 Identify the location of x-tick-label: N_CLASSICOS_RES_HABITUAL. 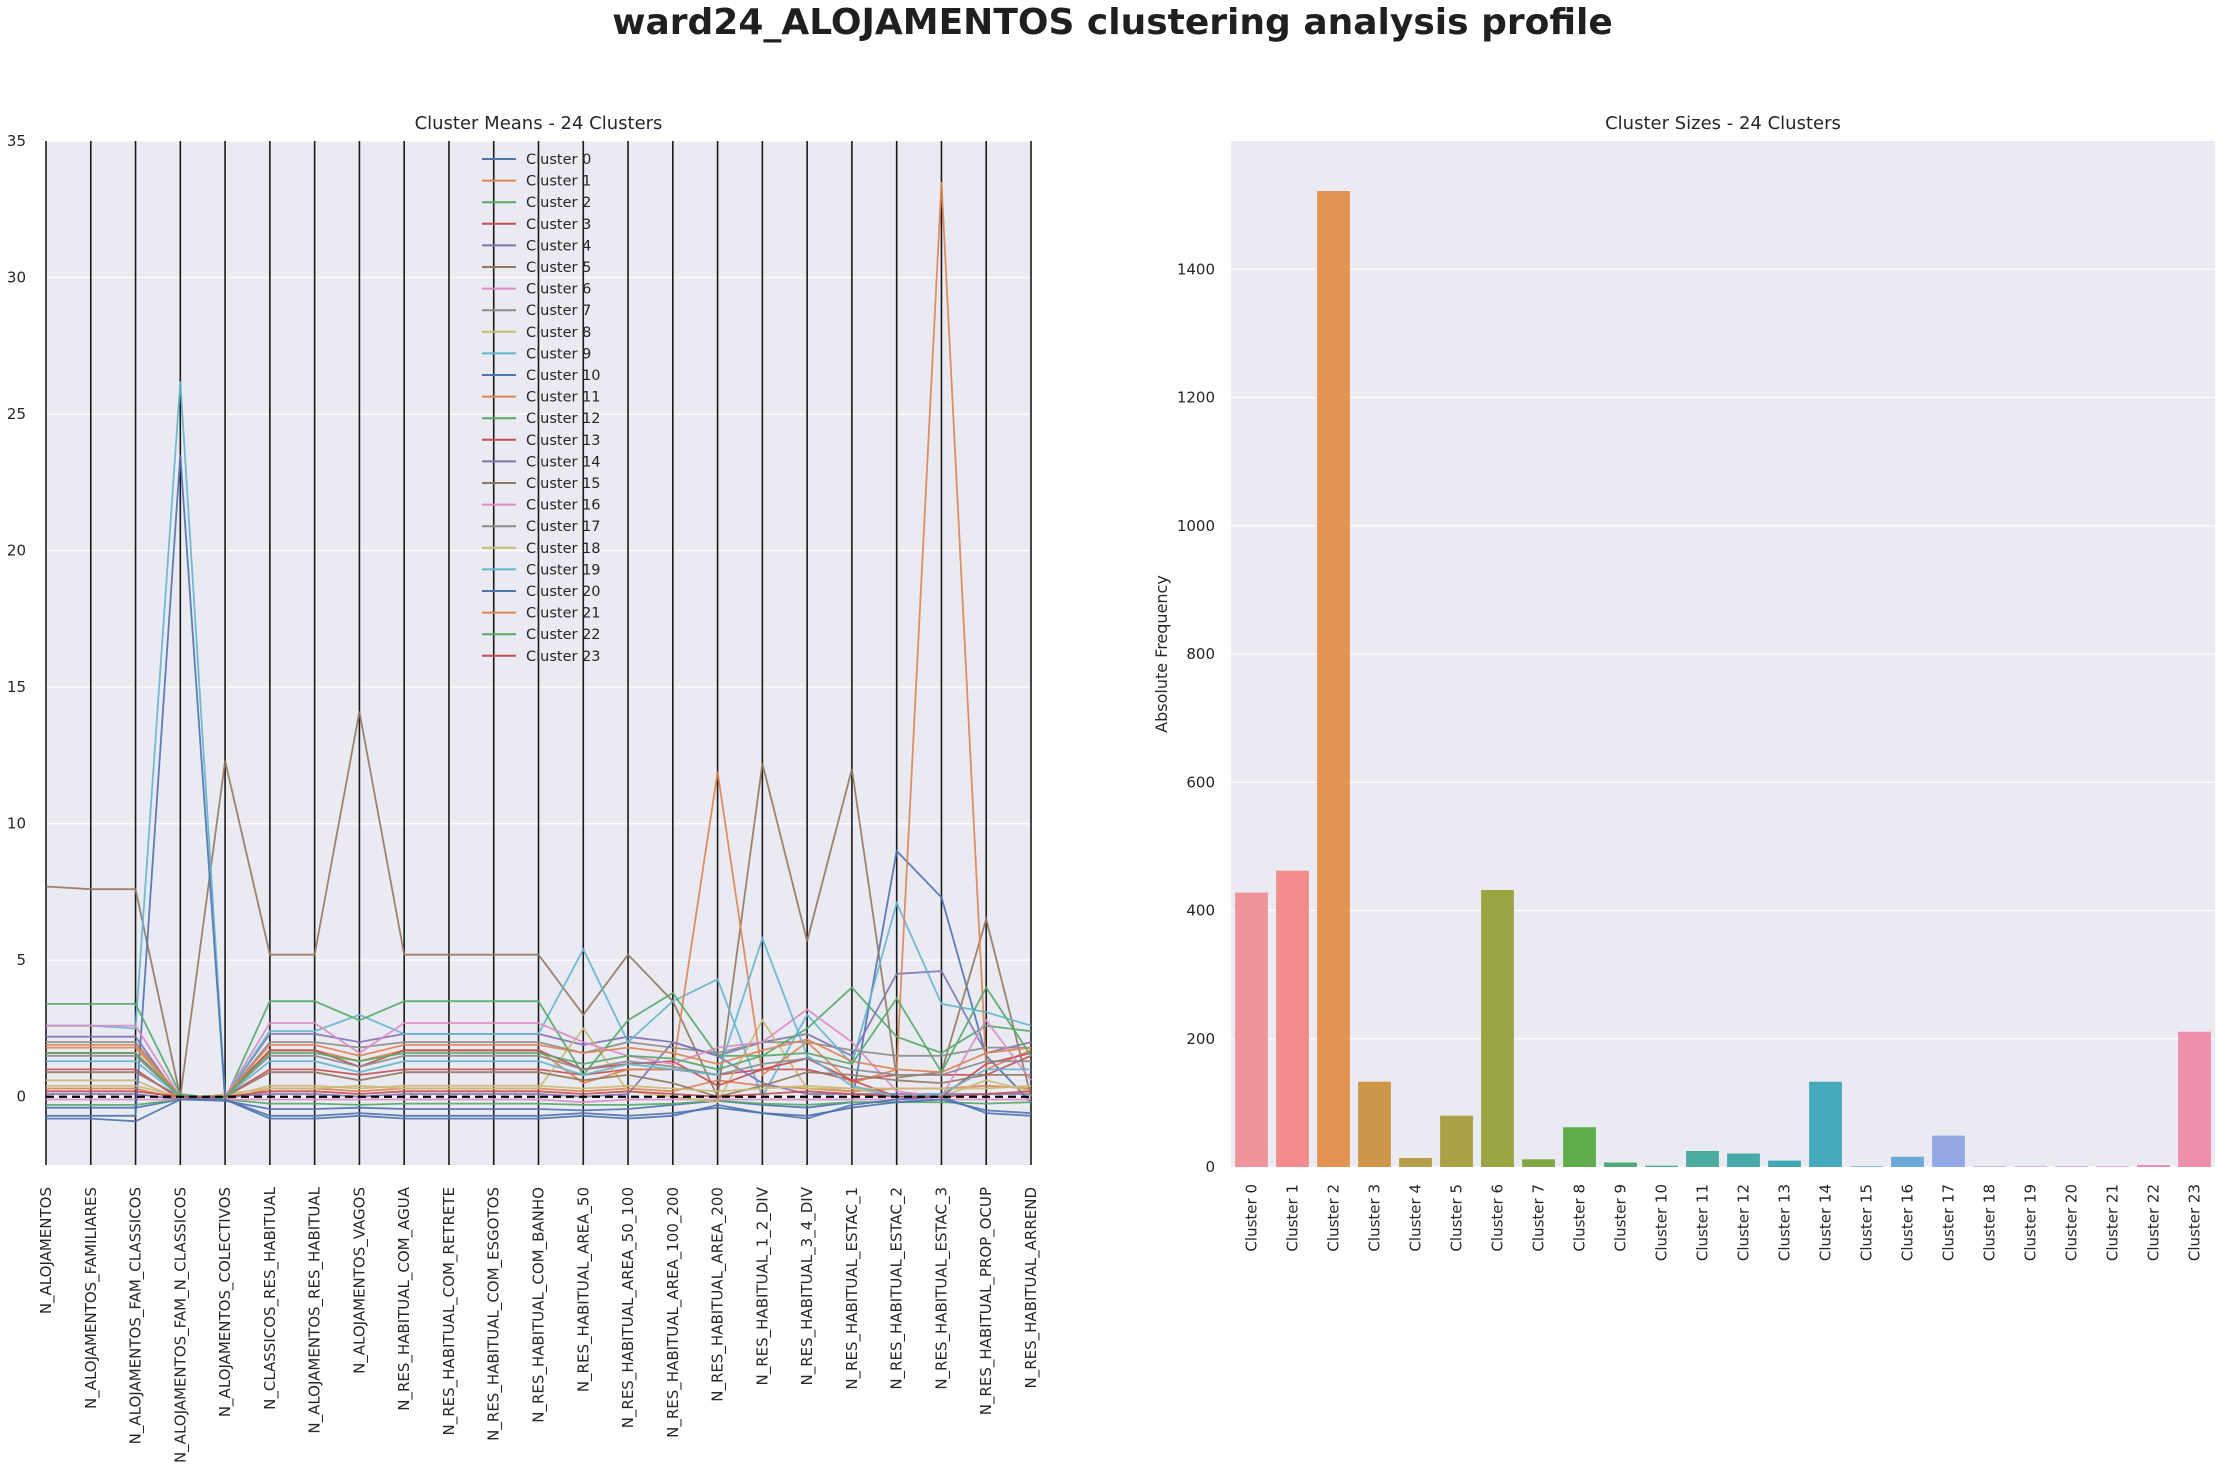
(270, 1298).